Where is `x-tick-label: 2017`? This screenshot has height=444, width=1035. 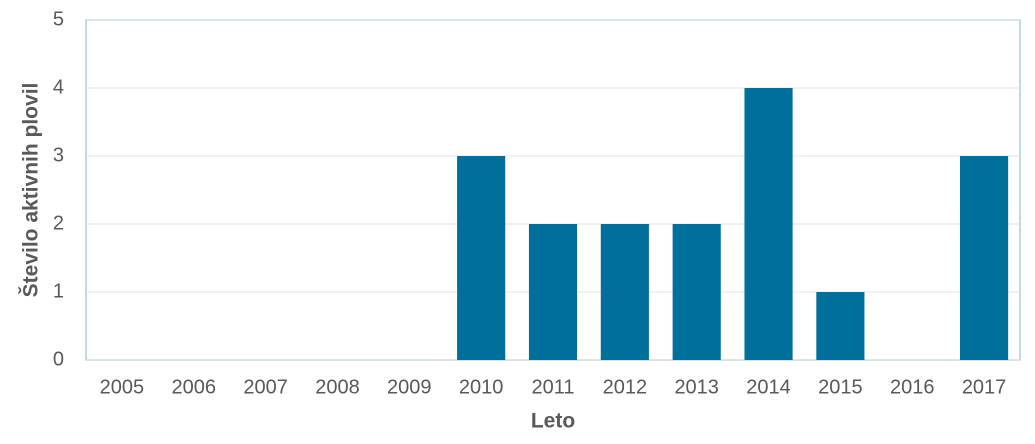
x-tick-label: 2017 is located at coordinates (984, 387).